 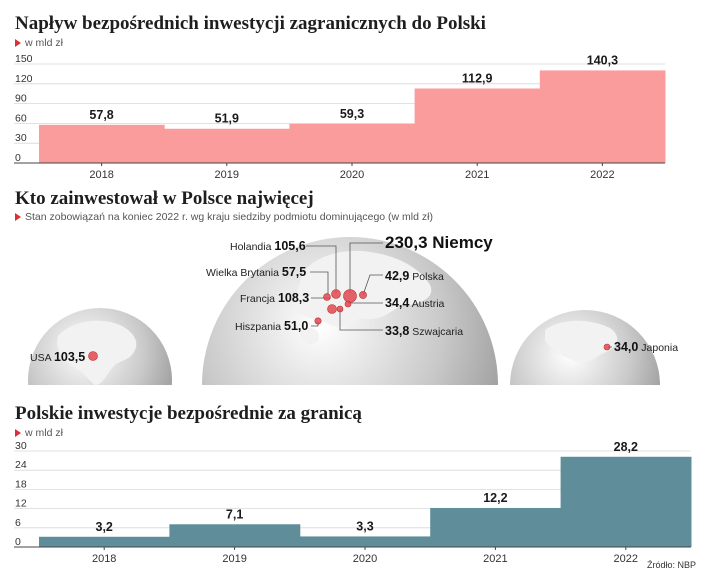 I want to click on land-asia, so click(x=581, y=341).